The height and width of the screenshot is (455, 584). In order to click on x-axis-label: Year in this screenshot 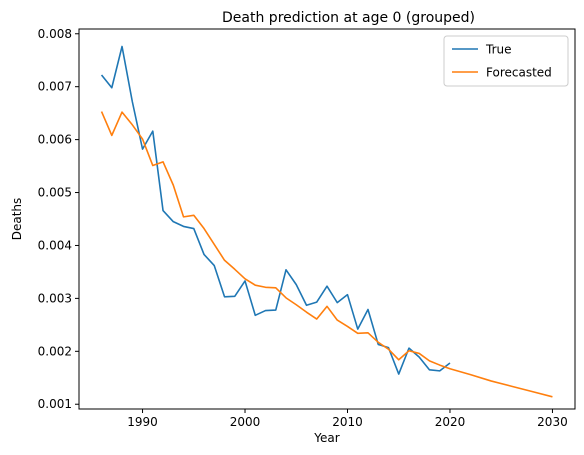, I will do `click(326, 438)`.